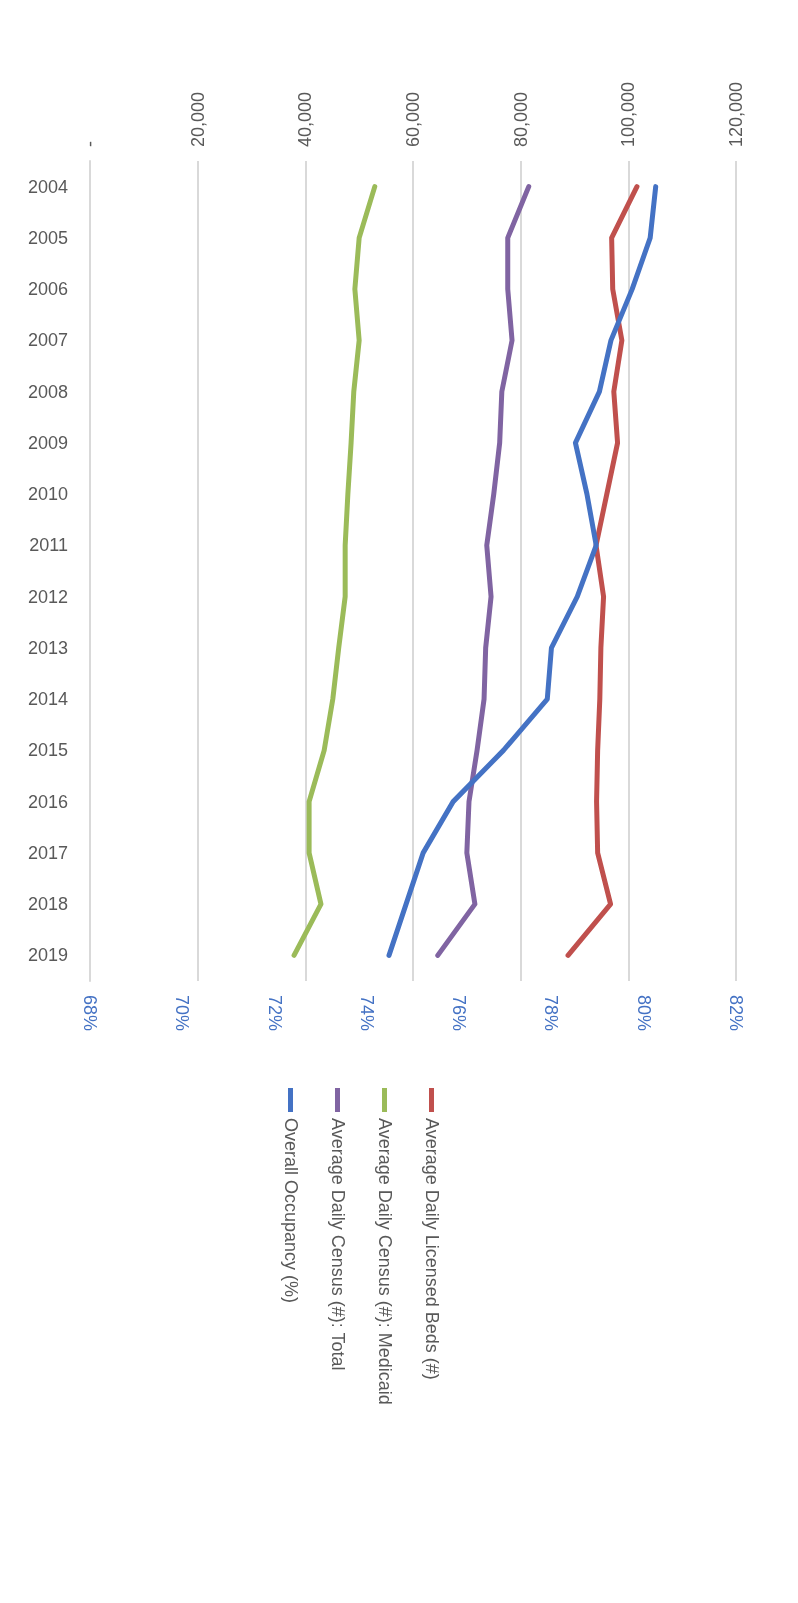  What do you see at coordinates (47, 955) in the screenshot?
I see `y-tick-label: 2019` at bounding box center [47, 955].